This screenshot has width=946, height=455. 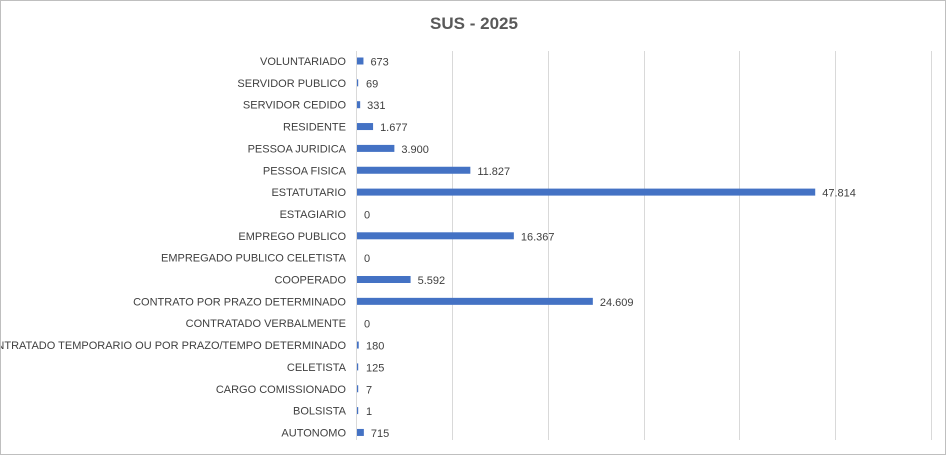 I want to click on chart-title: SUS - 2025, so click(x=474, y=23).